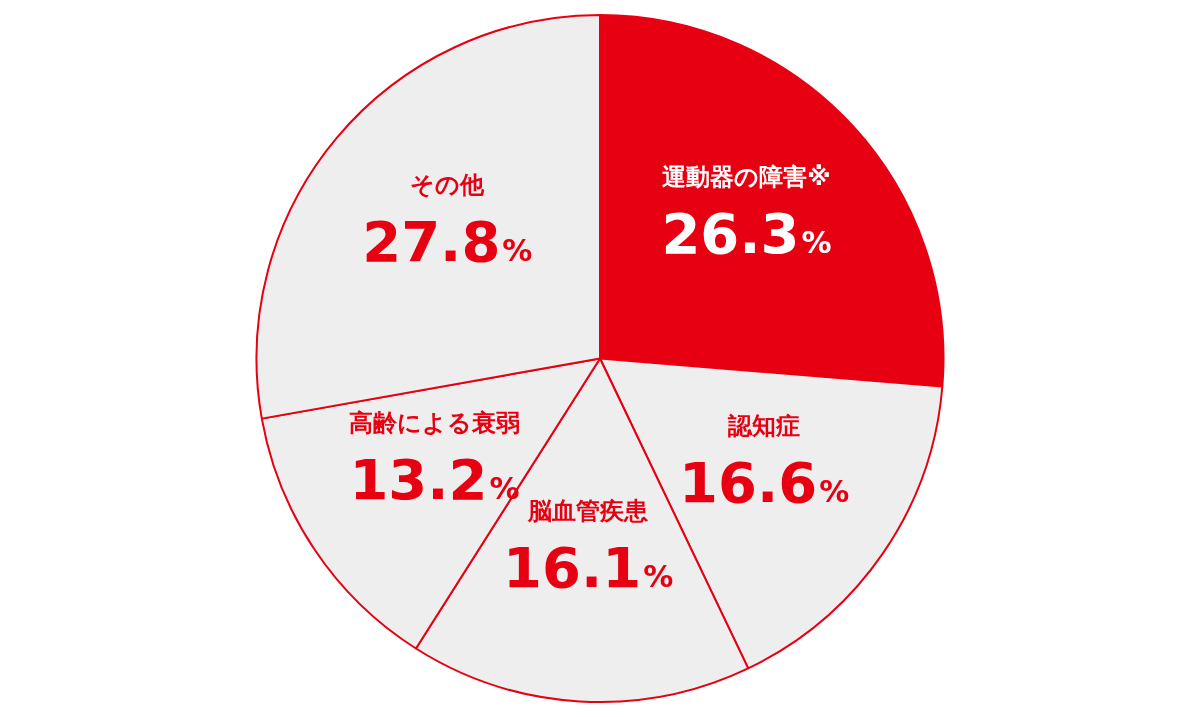 The height and width of the screenshot is (717, 1200). What do you see at coordinates (448, 184) in the screenshot?
I see `slice-label: その他` at bounding box center [448, 184].